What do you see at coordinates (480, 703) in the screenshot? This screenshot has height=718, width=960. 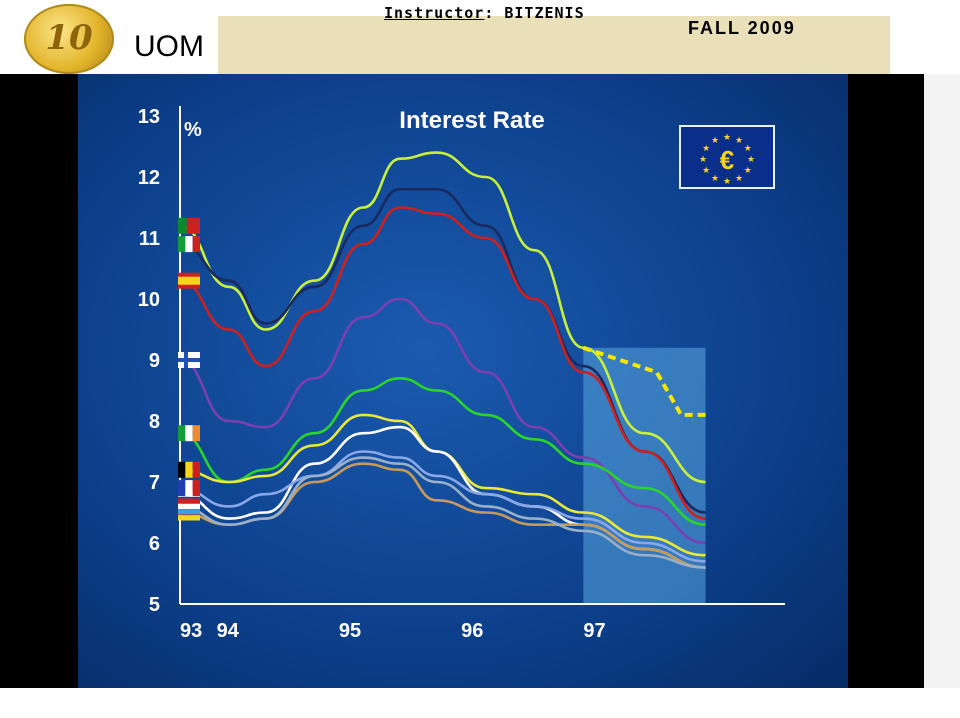 I see `slide-footer` at bounding box center [480, 703].